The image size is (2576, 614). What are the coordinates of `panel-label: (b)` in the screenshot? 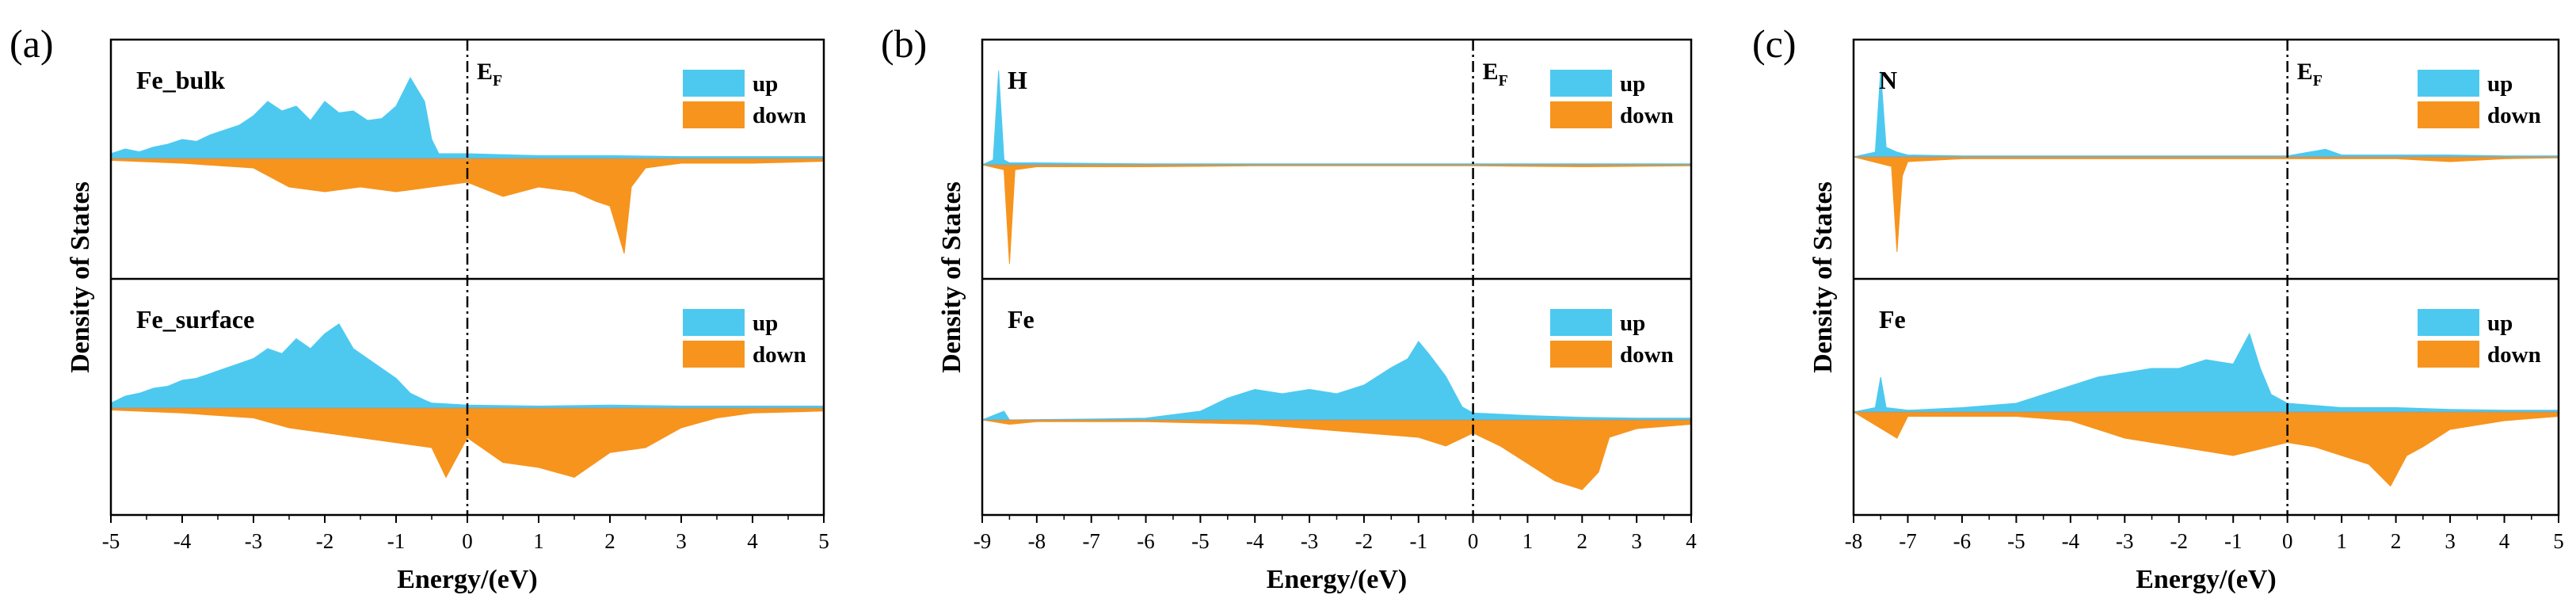 It's located at (904, 43).